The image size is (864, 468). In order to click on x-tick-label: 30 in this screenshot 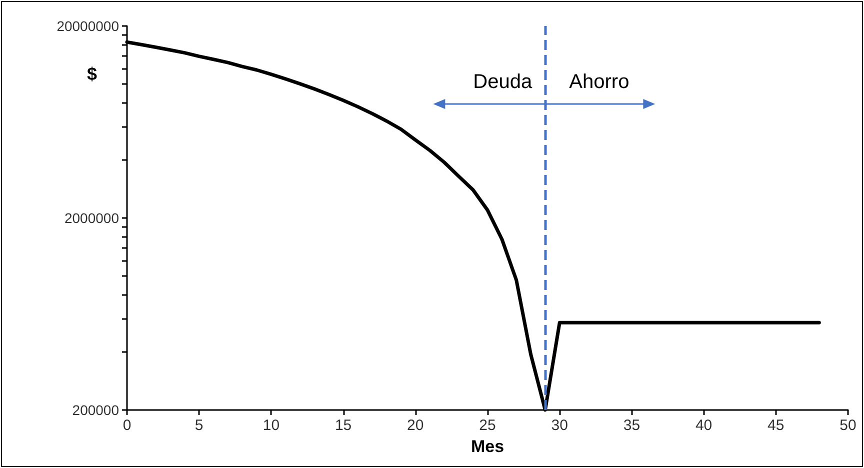, I will do `click(559, 425)`.